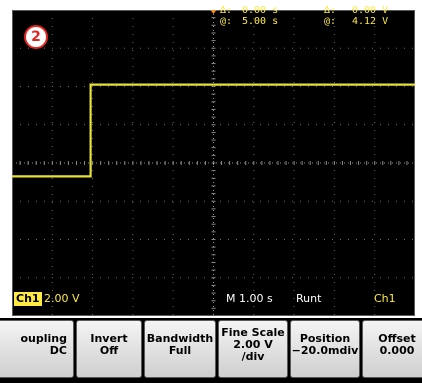  What do you see at coordinates (370, 10) in the screenshot?
I see `cursor-volt-delta: 0.00 V` at bounding box center [370, 10].